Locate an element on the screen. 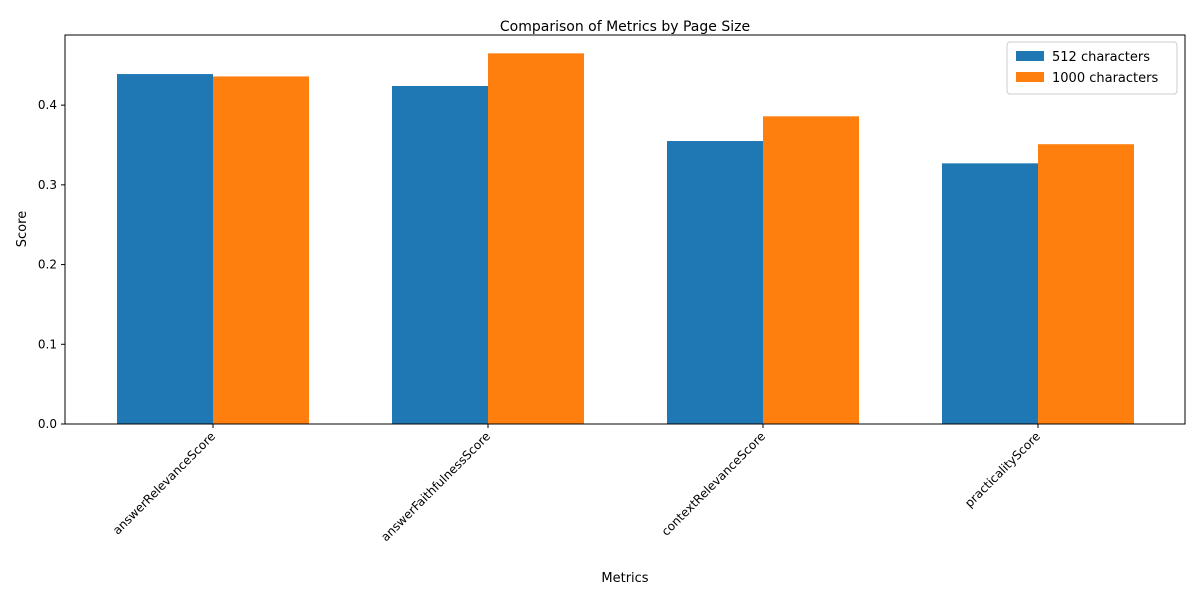  x-tick-label: answerFaithfulnessScore is located at coordinates (435, 486).